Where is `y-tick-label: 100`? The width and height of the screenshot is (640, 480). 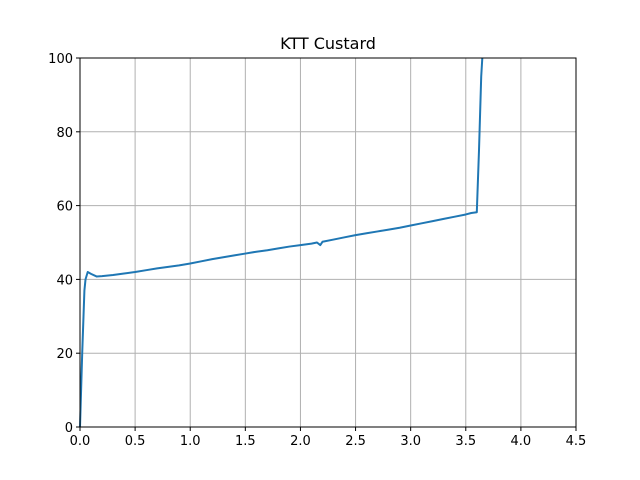 y-tick-label: 100 is located at coordinates (60, 59).